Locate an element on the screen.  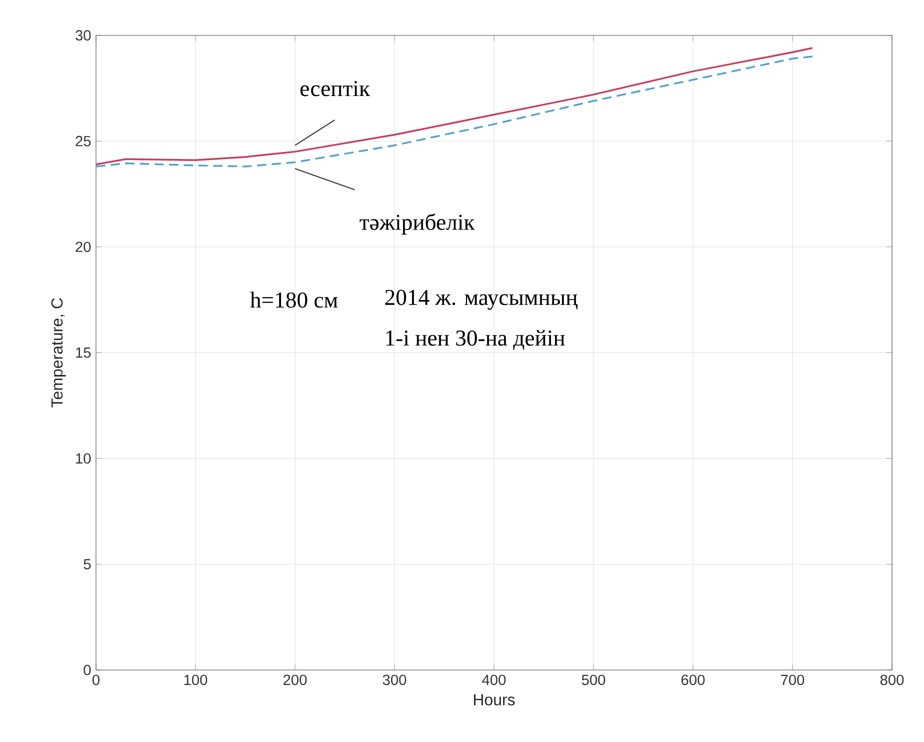
x-tick-label: 400 is located at coordinates (494, 680).